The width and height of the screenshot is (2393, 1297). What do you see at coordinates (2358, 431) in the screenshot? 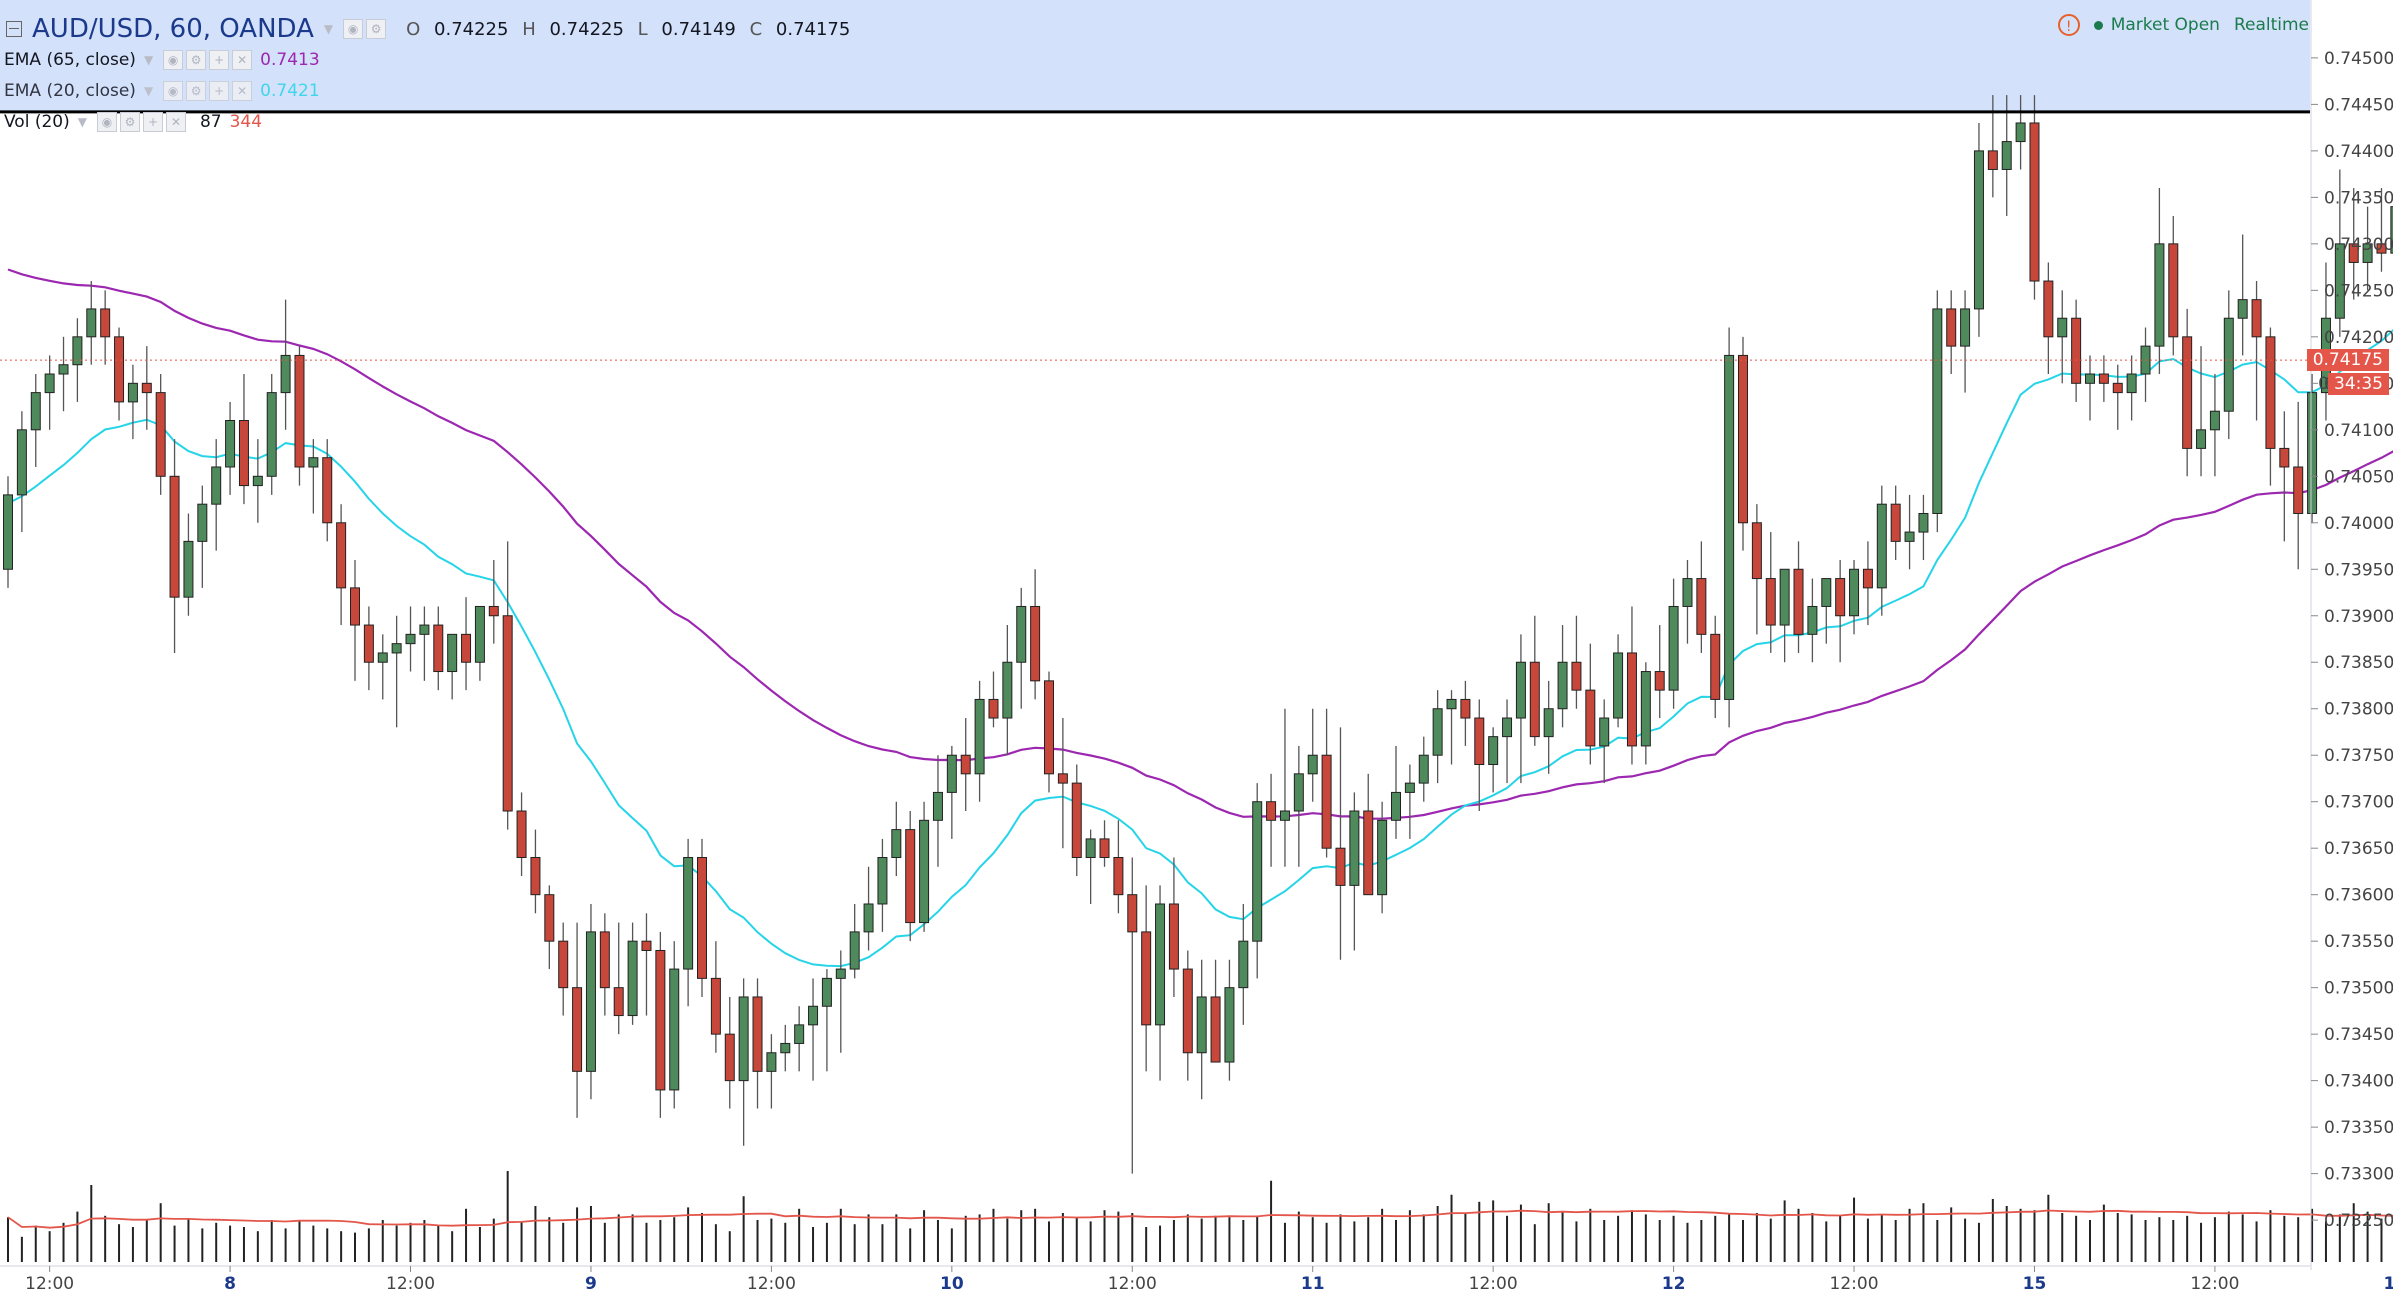
I see `price-tick-label: 0.74100` at bounding box center [2358, 431].